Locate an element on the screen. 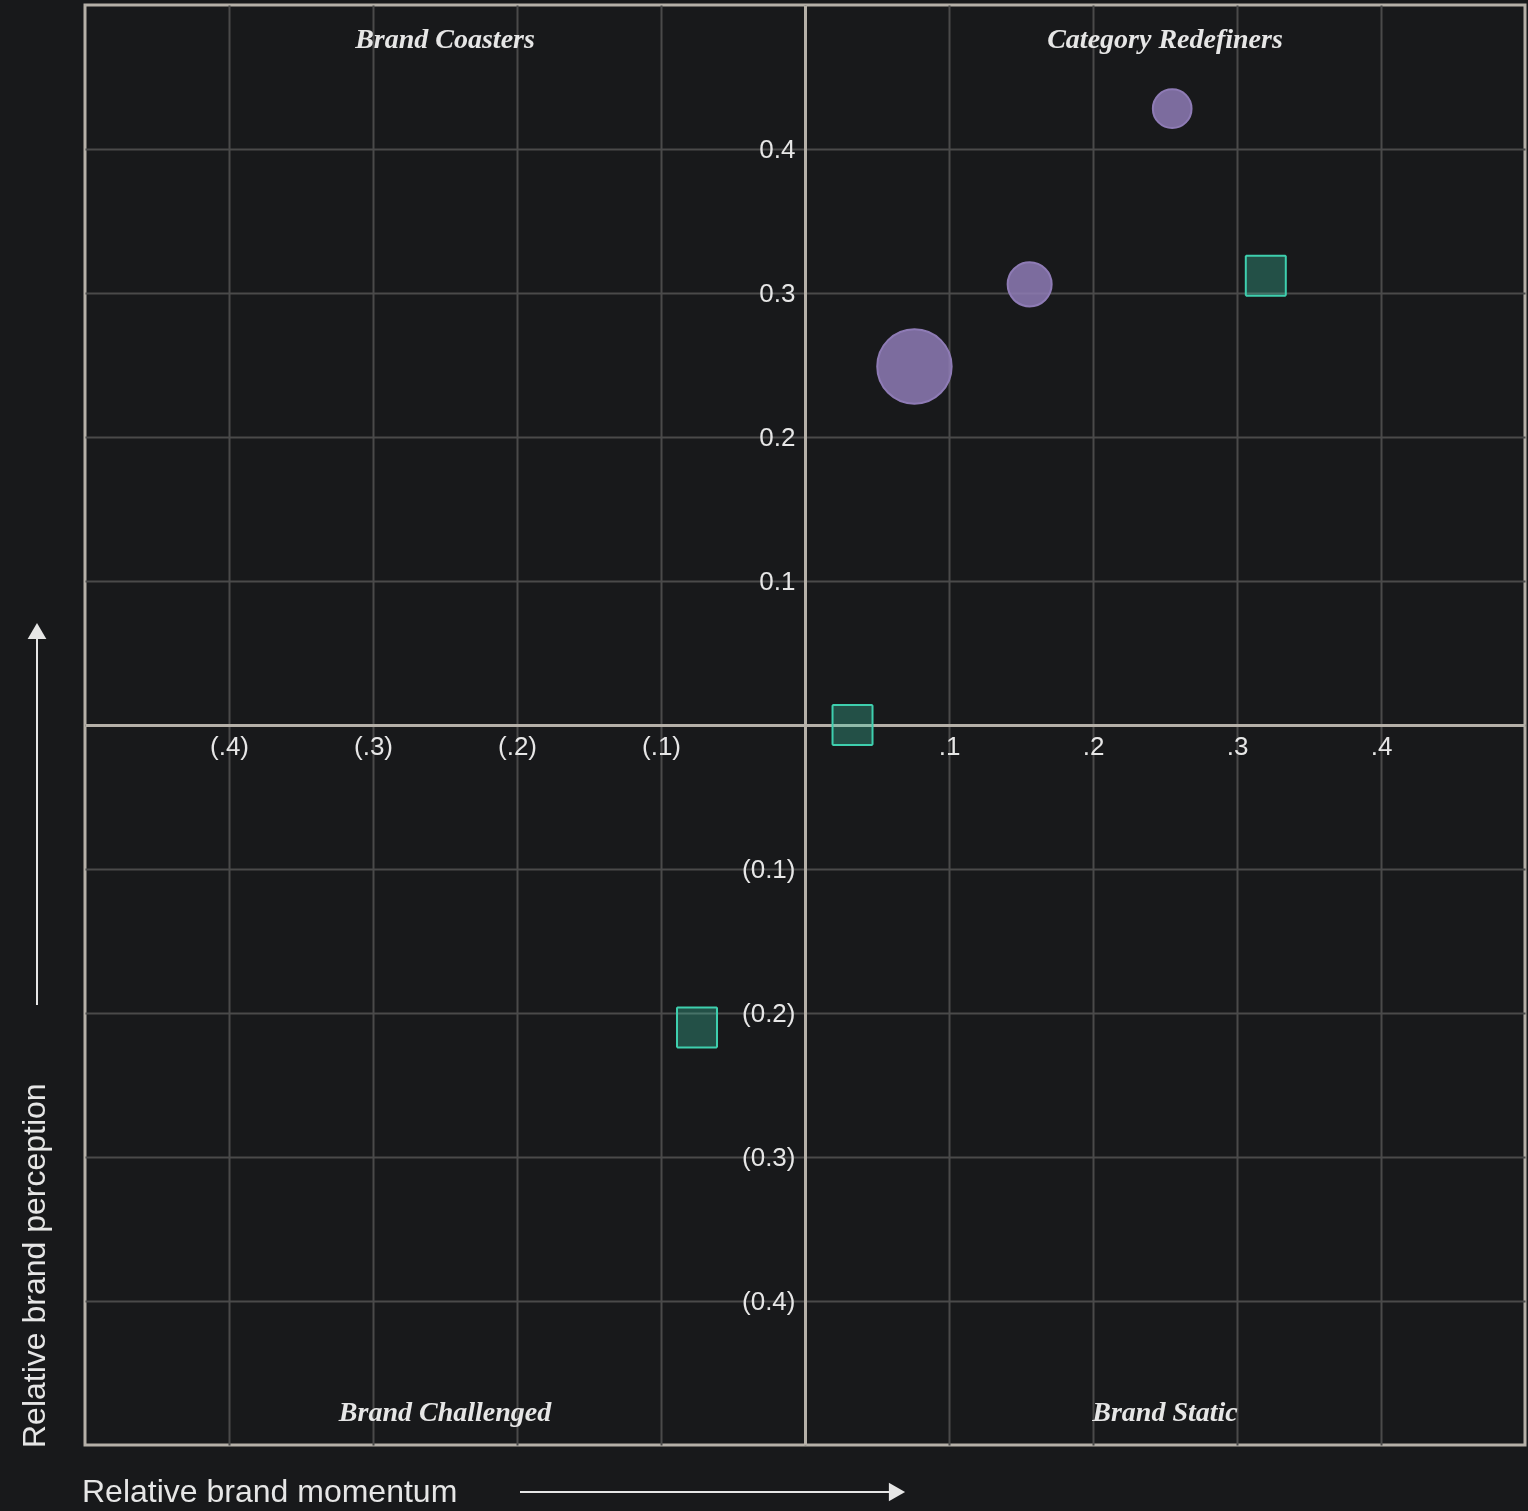 The height and width of the screenshot is (1511, 1528). y-tick-label: 0.2 is located at coordinates (777, 436).